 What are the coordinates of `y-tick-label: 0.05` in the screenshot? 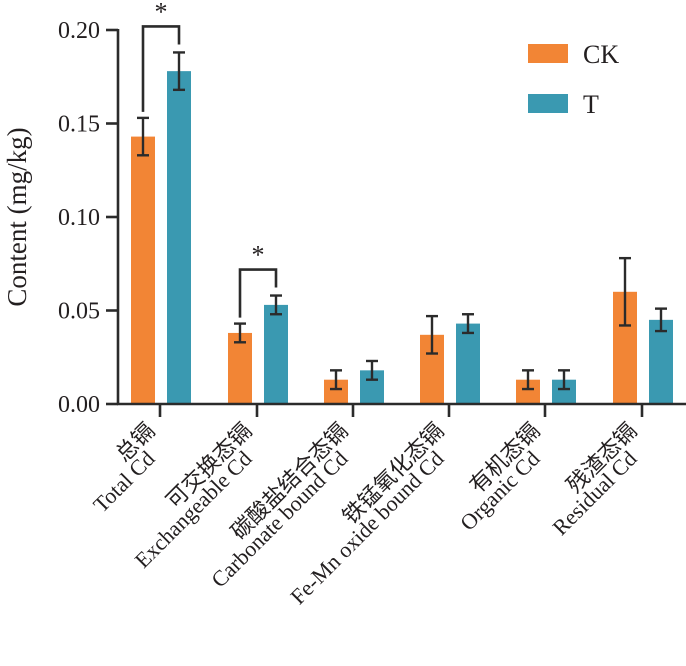 It's located at (79, 312).